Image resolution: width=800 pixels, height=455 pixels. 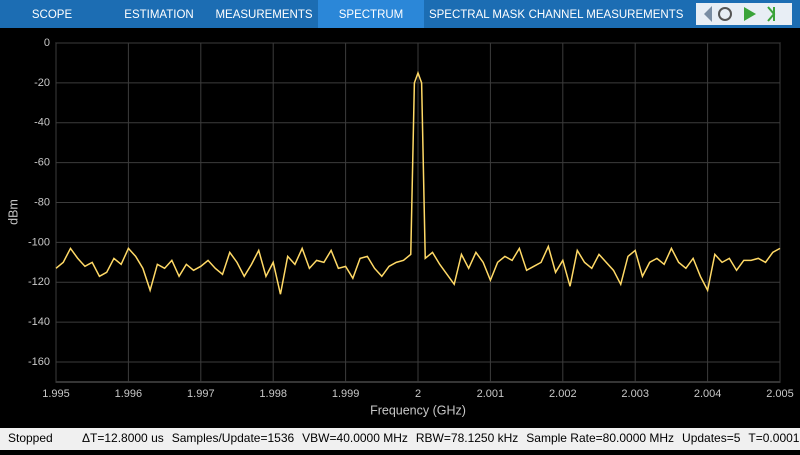 I want to click on tab: MEASUREMENTS, so click(x=263, y=15).